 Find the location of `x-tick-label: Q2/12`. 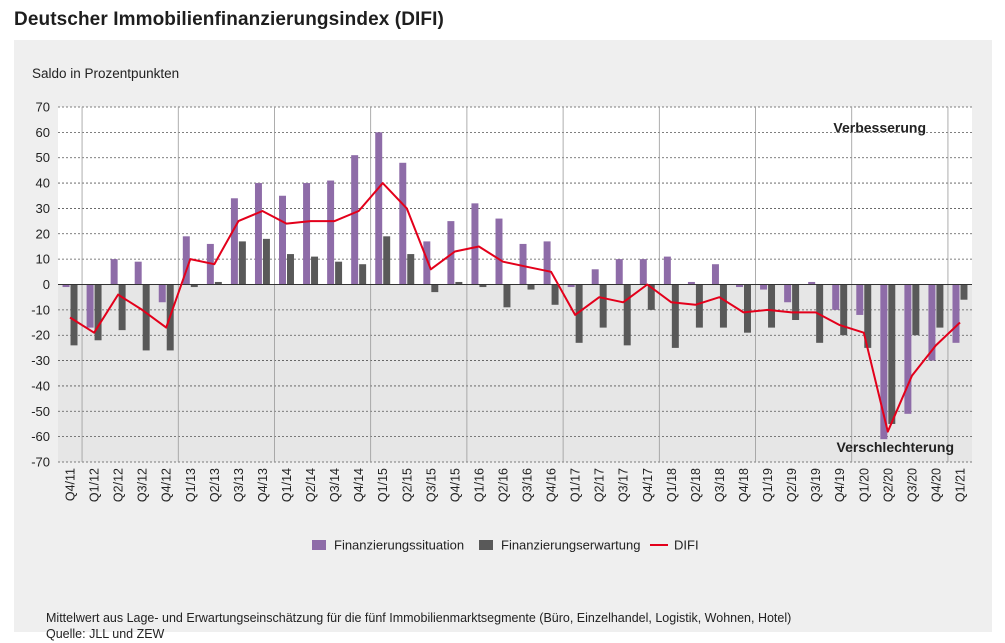

x-tick-label: Q2/12 is located at coordinates (119, 485).